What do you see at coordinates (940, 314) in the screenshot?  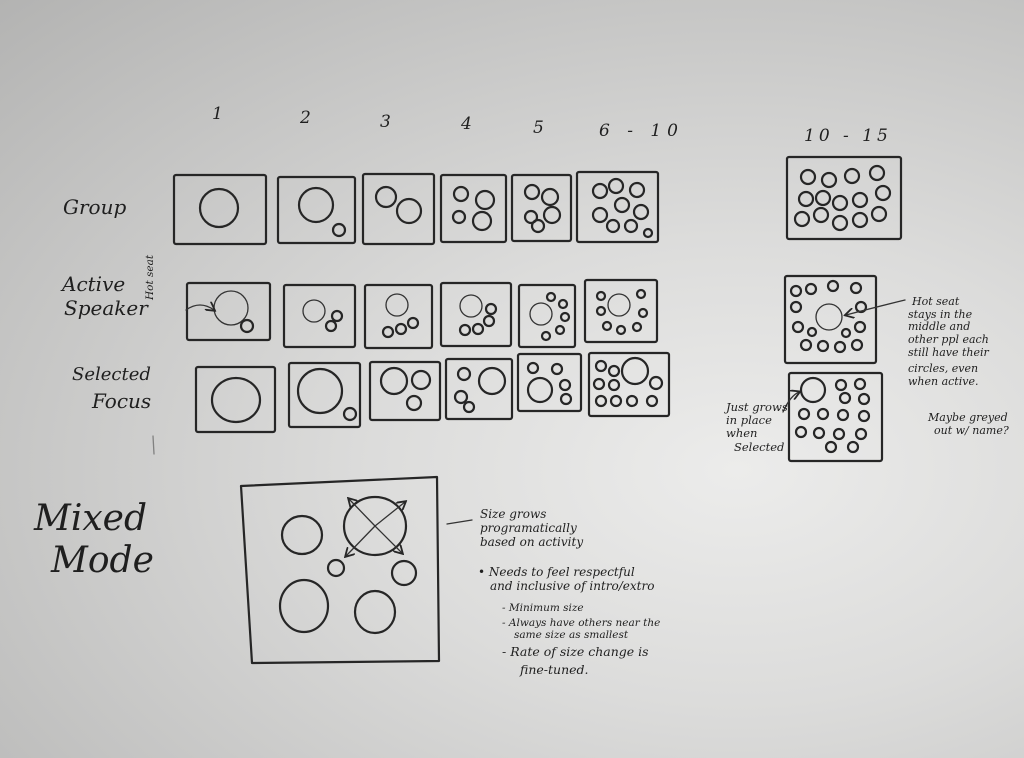 I see `note-line: stays in the` at bounding box center [940, 314].